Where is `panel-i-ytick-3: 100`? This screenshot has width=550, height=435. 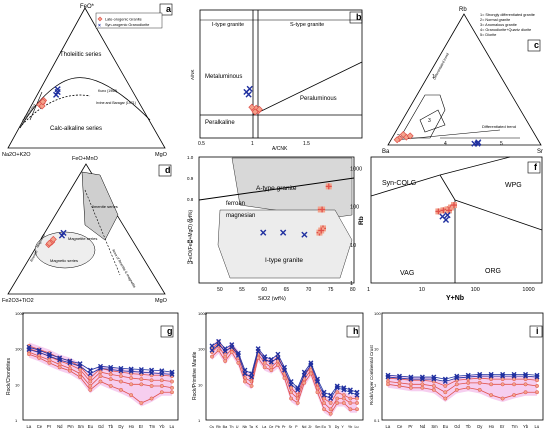
panel-i-ytick-3: 100 is located at coordinates (377, 313).